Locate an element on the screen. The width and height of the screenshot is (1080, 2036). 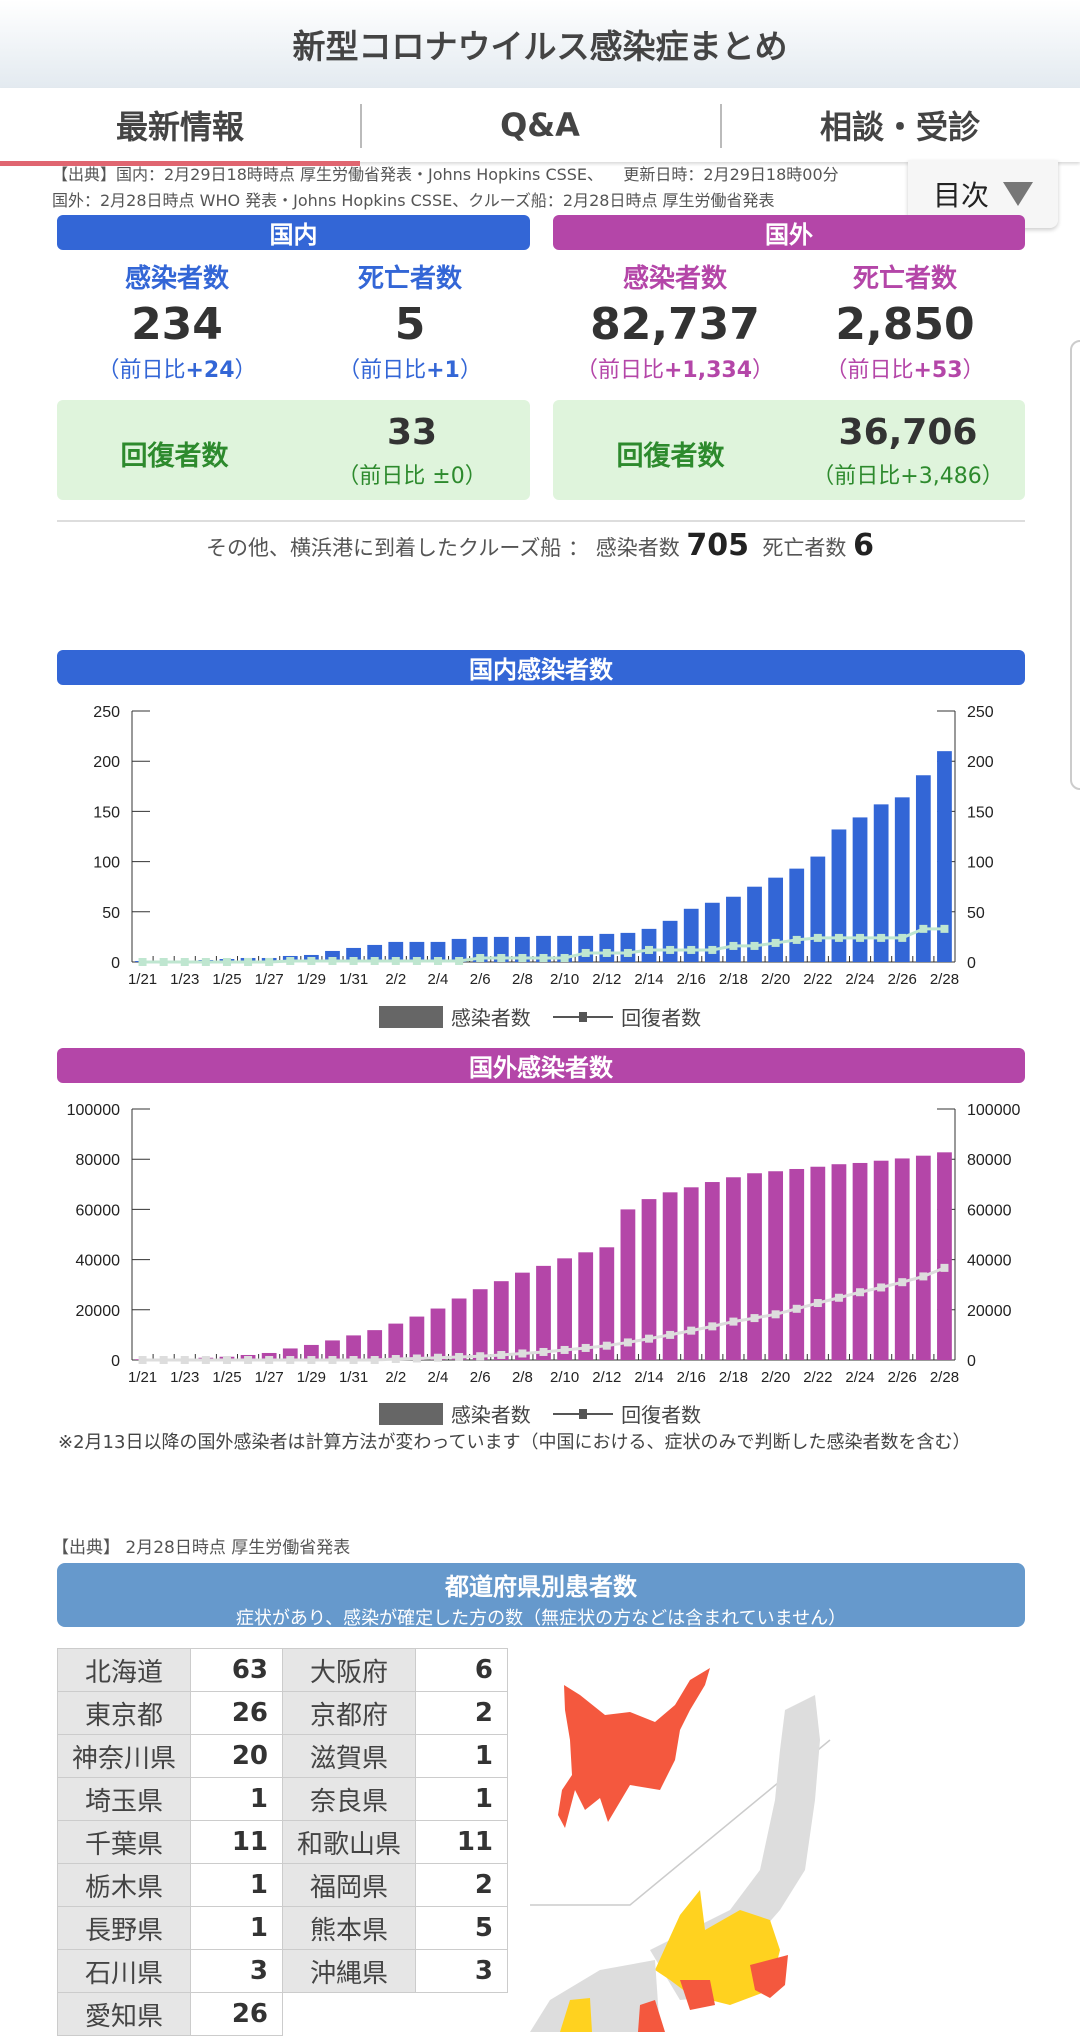
x-tick-label: 2/12 is located at coordinates (606, 1377).